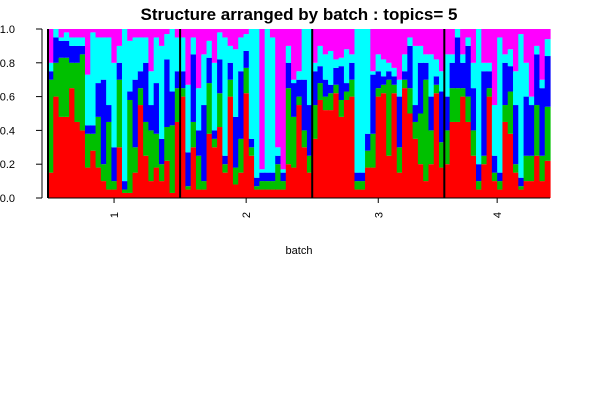 The height and width of the screenshot is (400, 600). I want to click on y-tick-label-0: 0.0, so click(7, 199).